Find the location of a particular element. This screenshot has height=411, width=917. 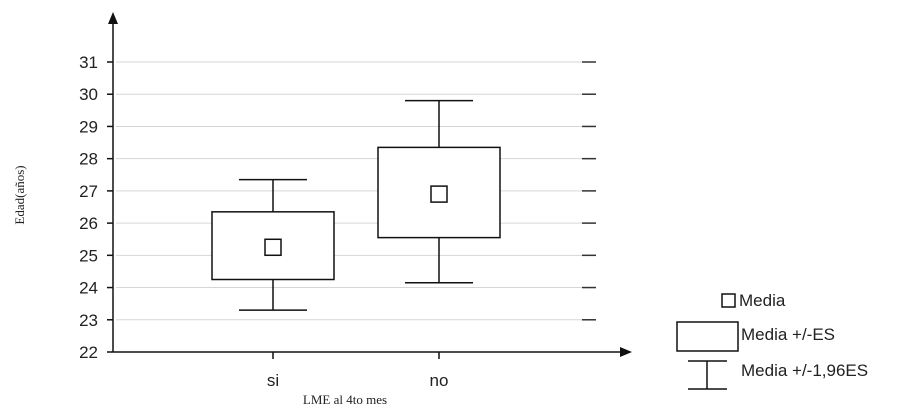

y-ticks: 22 23 24 25 26 27 28 29 30 31 is located at coordinates (96, 207).